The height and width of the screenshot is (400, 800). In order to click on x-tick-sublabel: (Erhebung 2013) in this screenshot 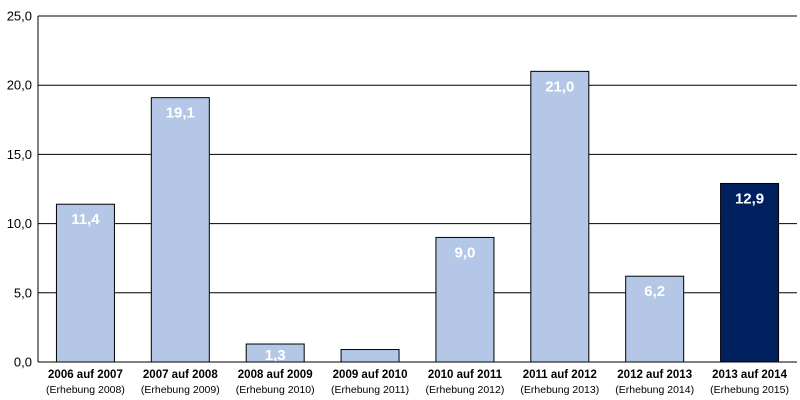, I will do `click(559, 390)`.